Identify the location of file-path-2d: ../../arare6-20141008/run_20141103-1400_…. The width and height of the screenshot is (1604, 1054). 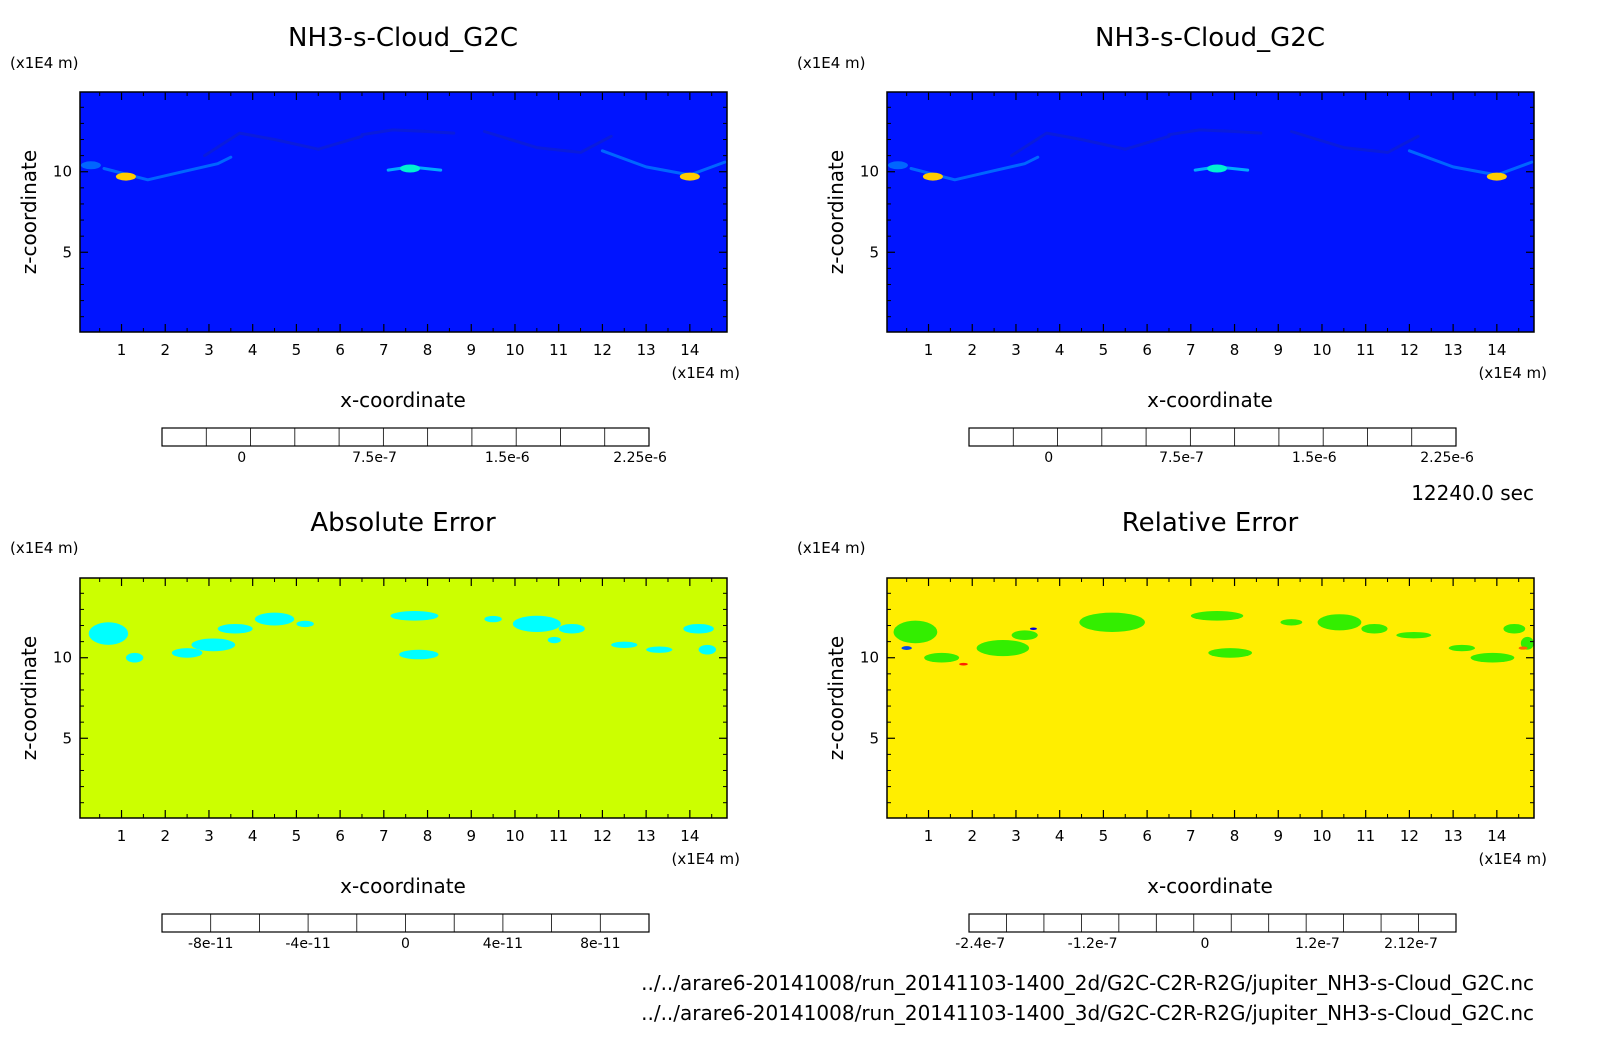
(1087, 983).